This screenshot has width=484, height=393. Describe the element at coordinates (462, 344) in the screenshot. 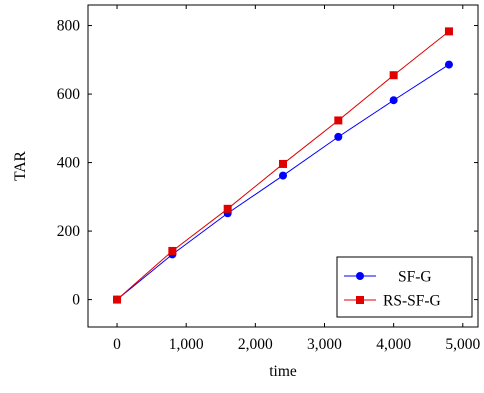

I see `x-tick-label: 5,000` at that location.